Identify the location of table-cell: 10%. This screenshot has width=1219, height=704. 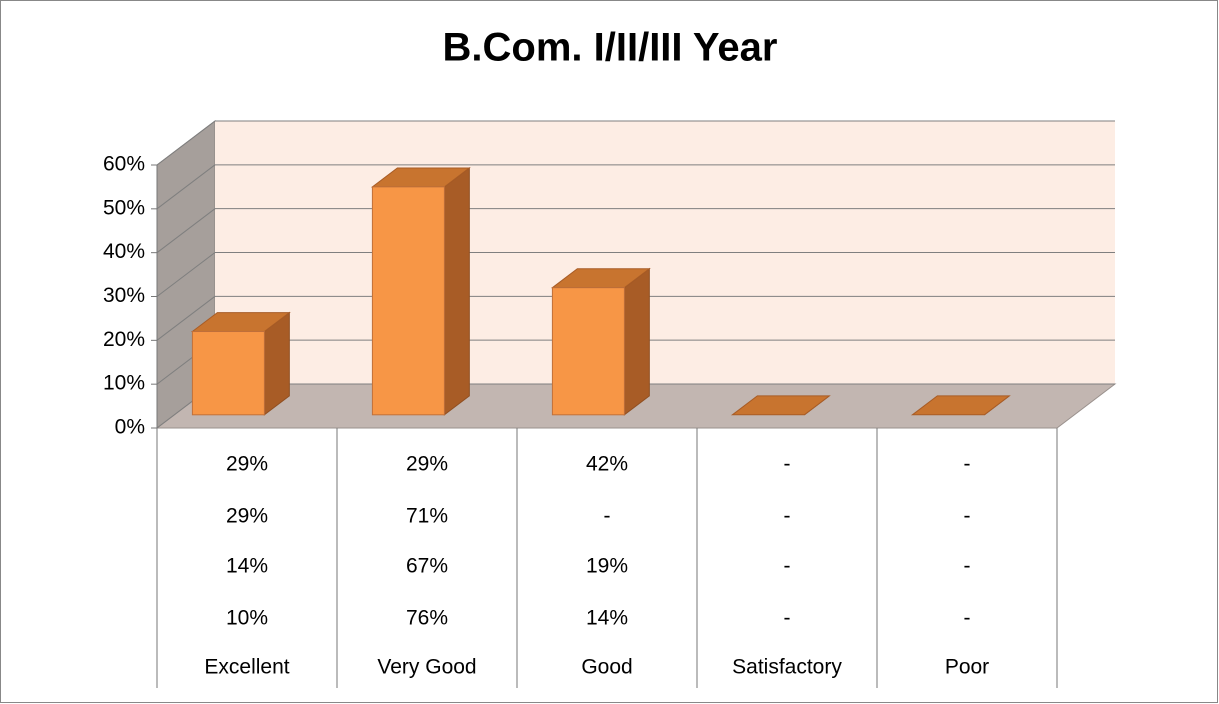
(247, 618).